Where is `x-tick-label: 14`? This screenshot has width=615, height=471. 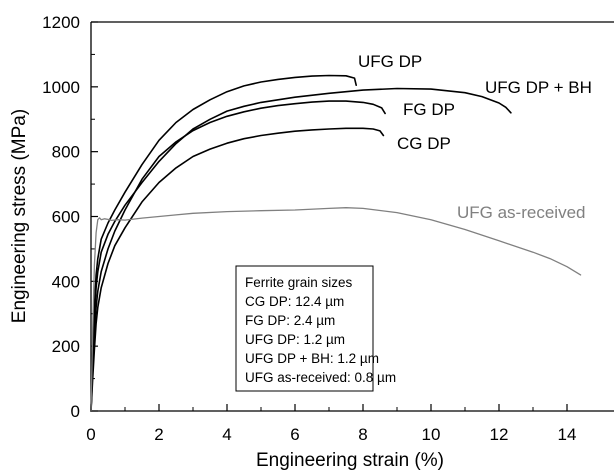 x-tick-label: 14 is located at coordinates (567, 434).